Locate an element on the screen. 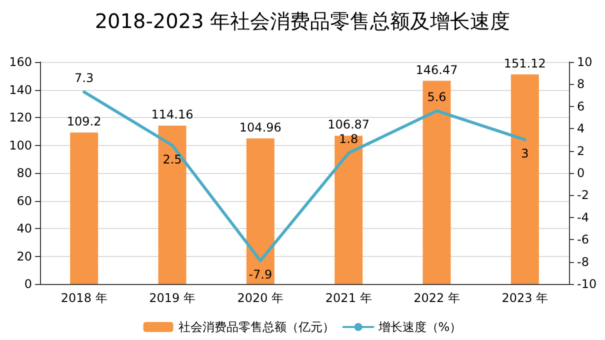  data-label: 151.12 is located at coordinates (525, 63).